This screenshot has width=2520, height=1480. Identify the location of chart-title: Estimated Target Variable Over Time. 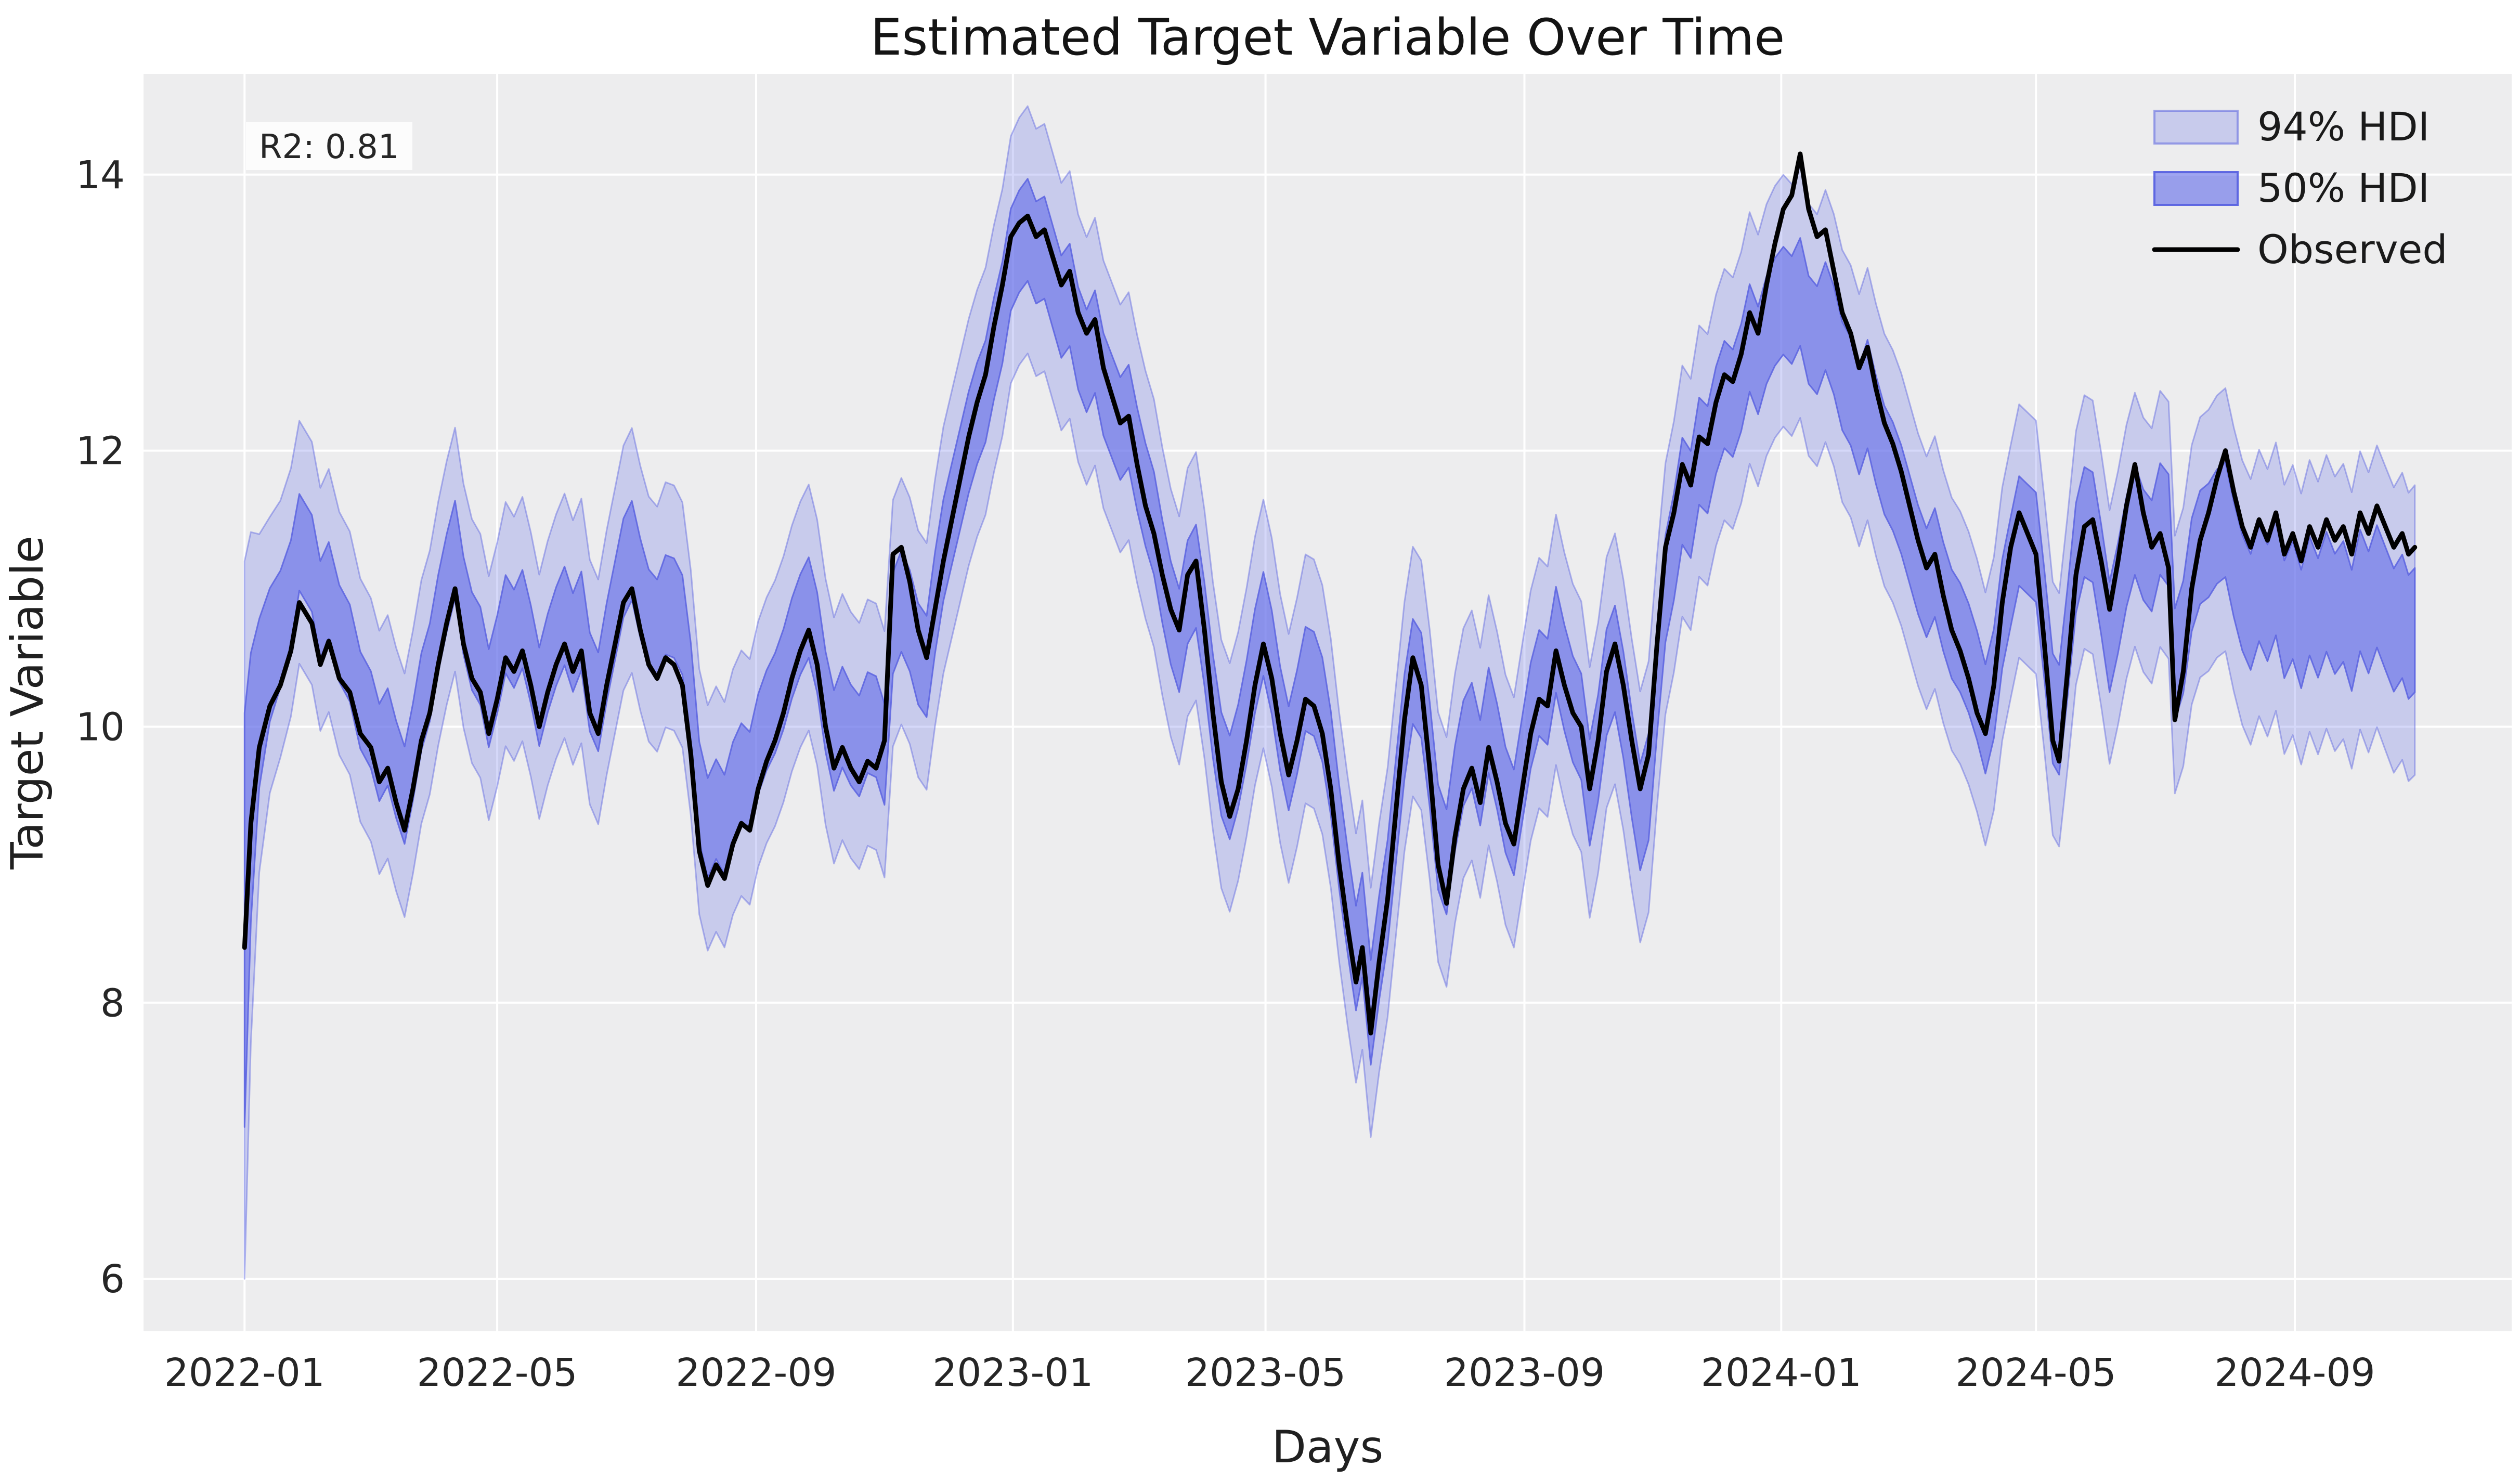
(1328, 37).